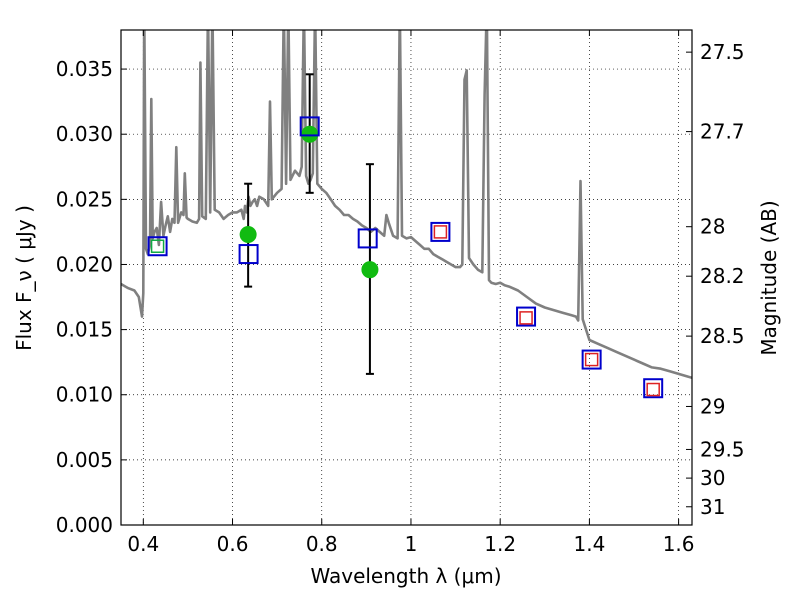 The height and width of the screenshot is (600, 800). I want to click on y2-axis-title: Magnitude (AB), so click(769, 277).